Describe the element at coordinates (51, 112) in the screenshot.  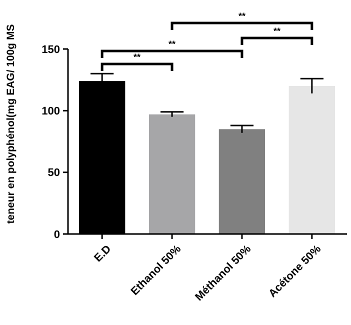
I see `y-tick-label: 100` at that location.